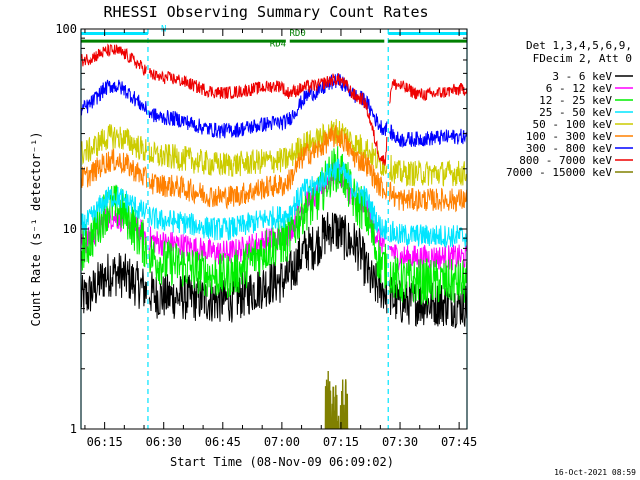 The width and height of the screenshot is (640, 480). What do you see at coordinates (582, 58) in the screenshot?
I see `legend-header: FDecim 2, Att 0` at bounding box center [582, 58].